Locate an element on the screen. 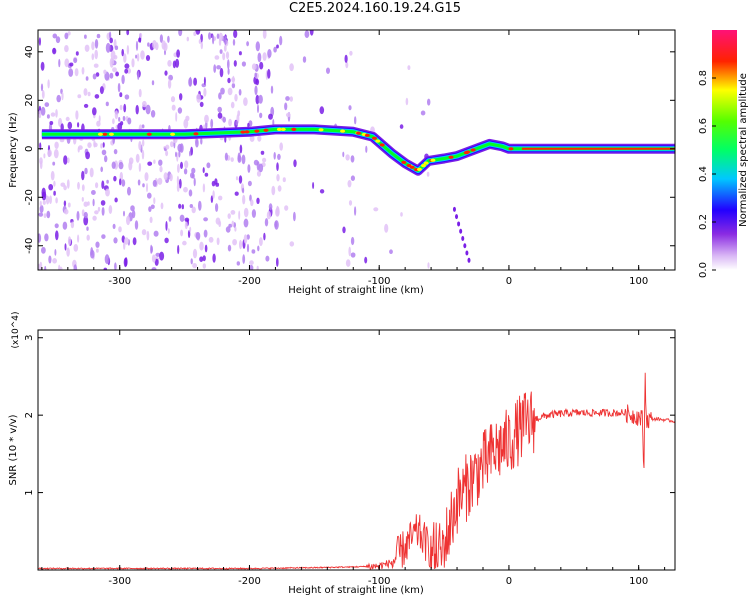 This screenshot has width=750, height=600. branch-speckle is located at coordinates (469, 260).